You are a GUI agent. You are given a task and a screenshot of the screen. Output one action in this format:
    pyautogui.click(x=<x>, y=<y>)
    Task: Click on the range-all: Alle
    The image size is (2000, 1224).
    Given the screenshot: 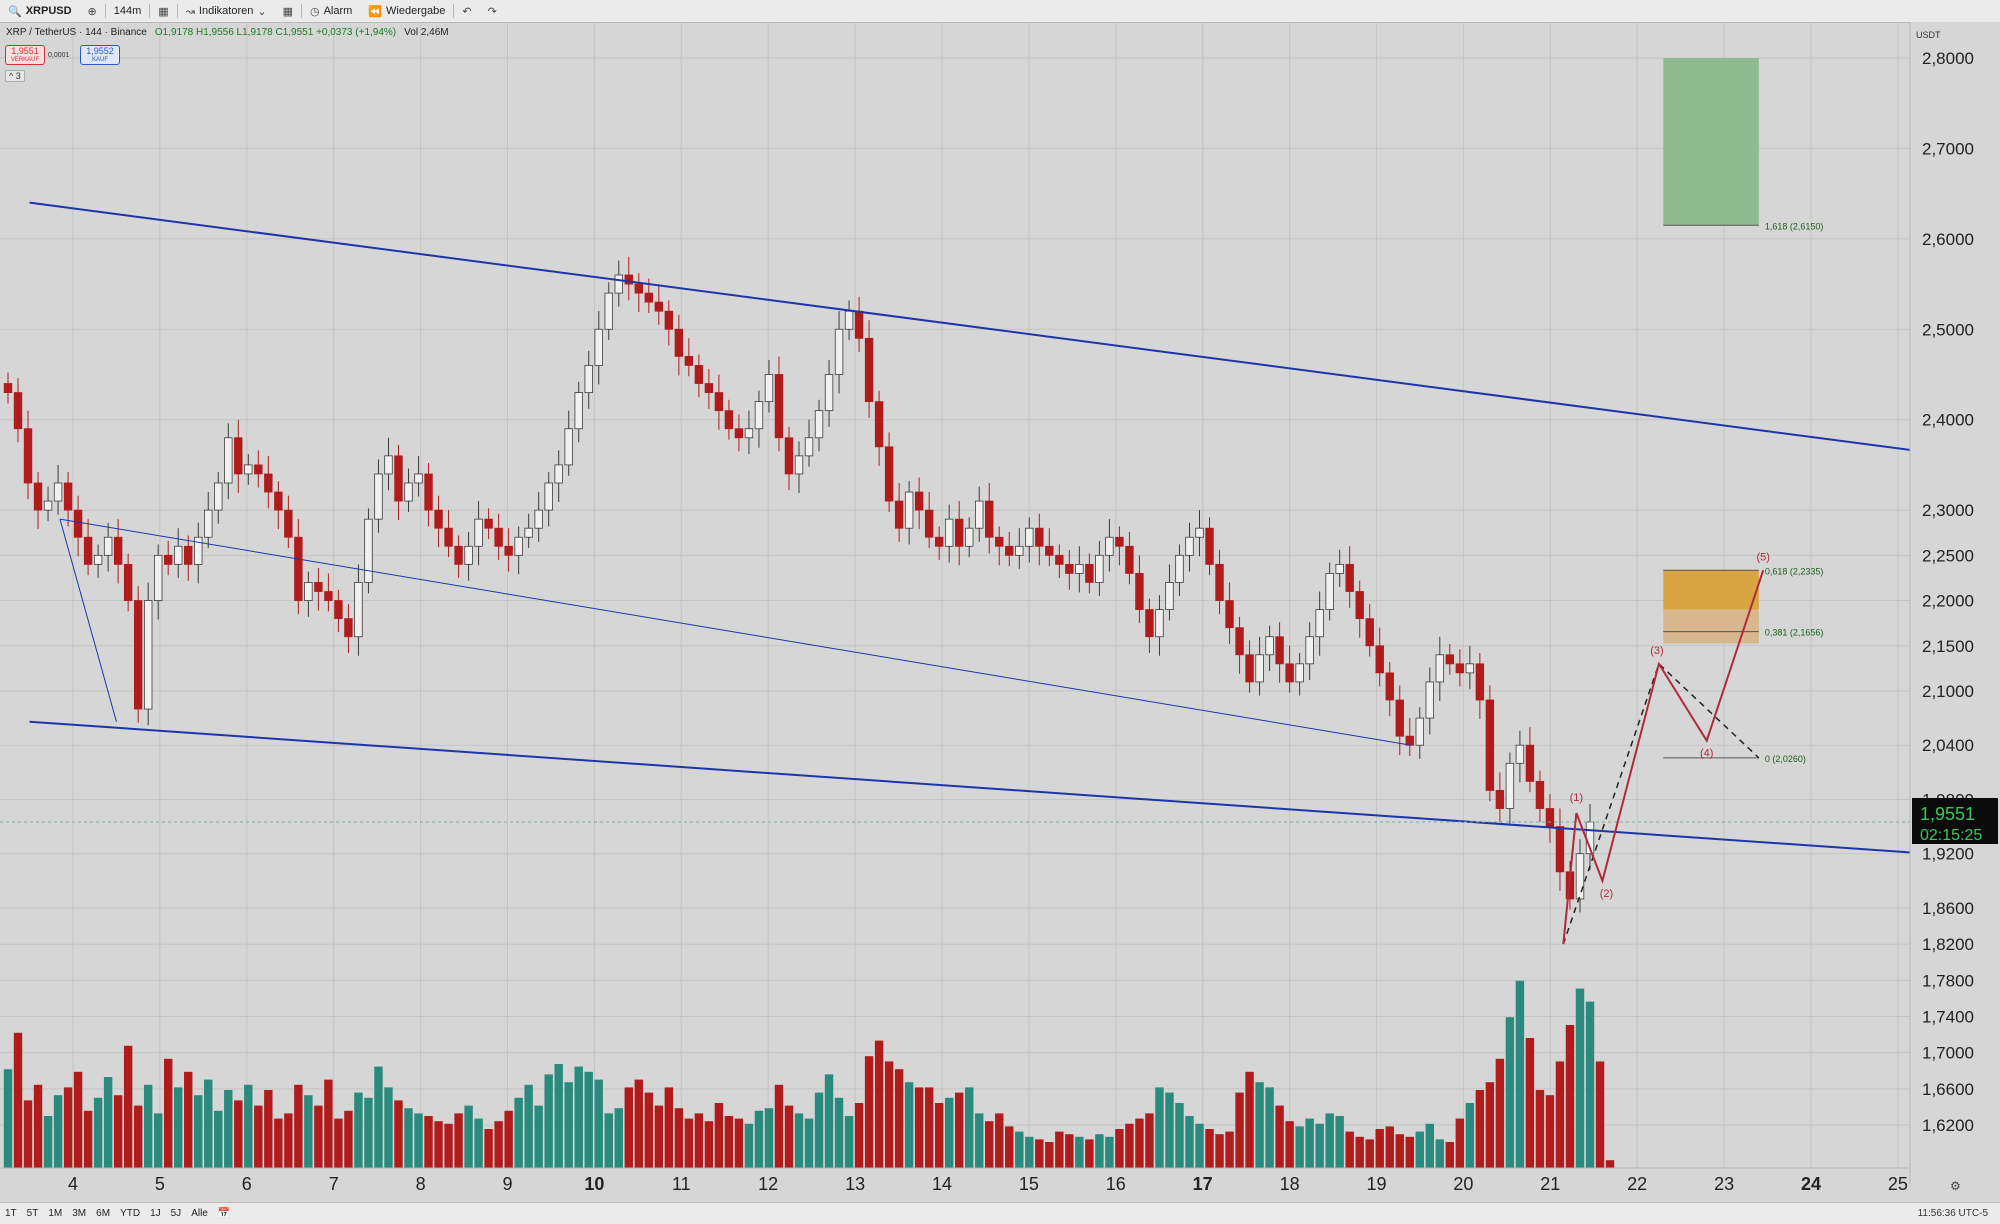 What is the action you would take?
    pyautogui.click(x=199, y=1213)
    